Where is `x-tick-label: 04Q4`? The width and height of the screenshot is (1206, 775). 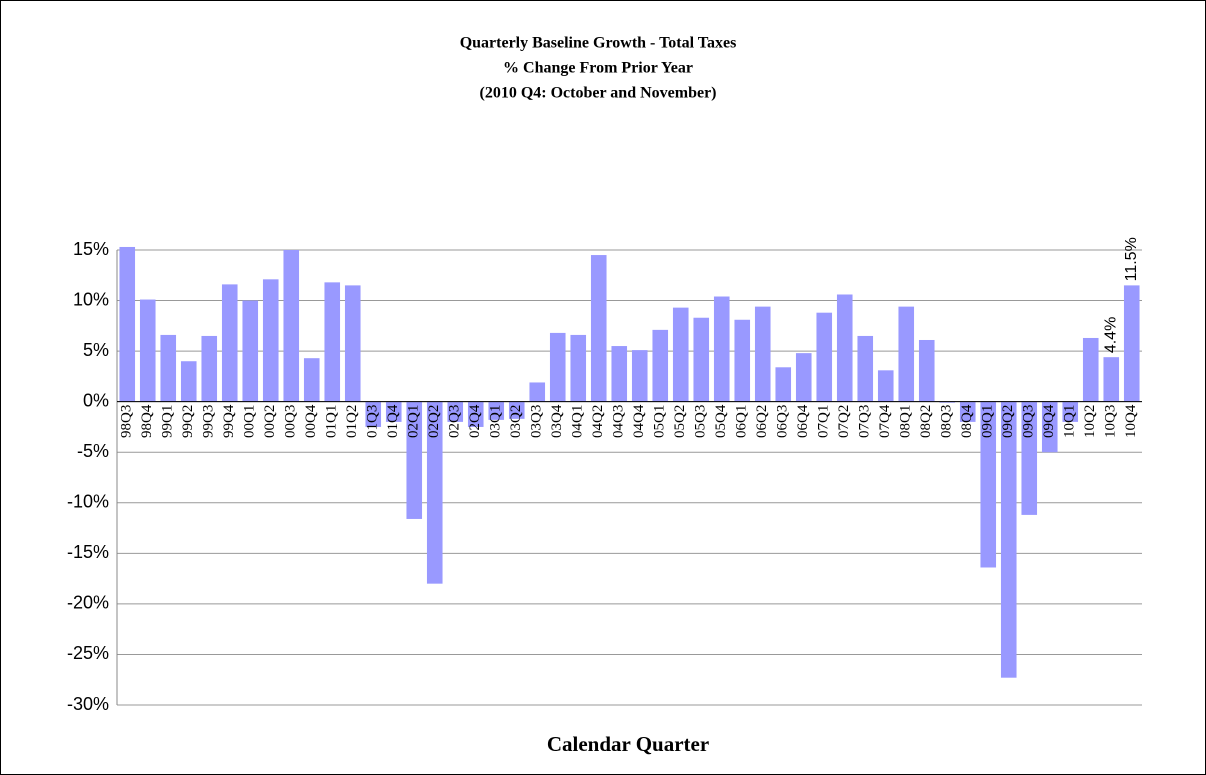
x-tick-label: 04Q4 is located at coordinates (639, 421).